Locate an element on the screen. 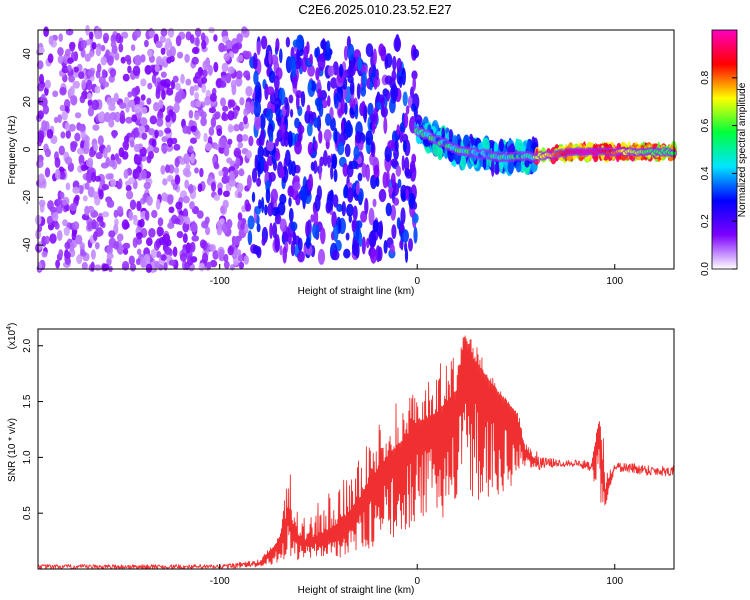  figure-title: C2E6.2025.010.23.52.E27 is located at coordinates (374, 9).